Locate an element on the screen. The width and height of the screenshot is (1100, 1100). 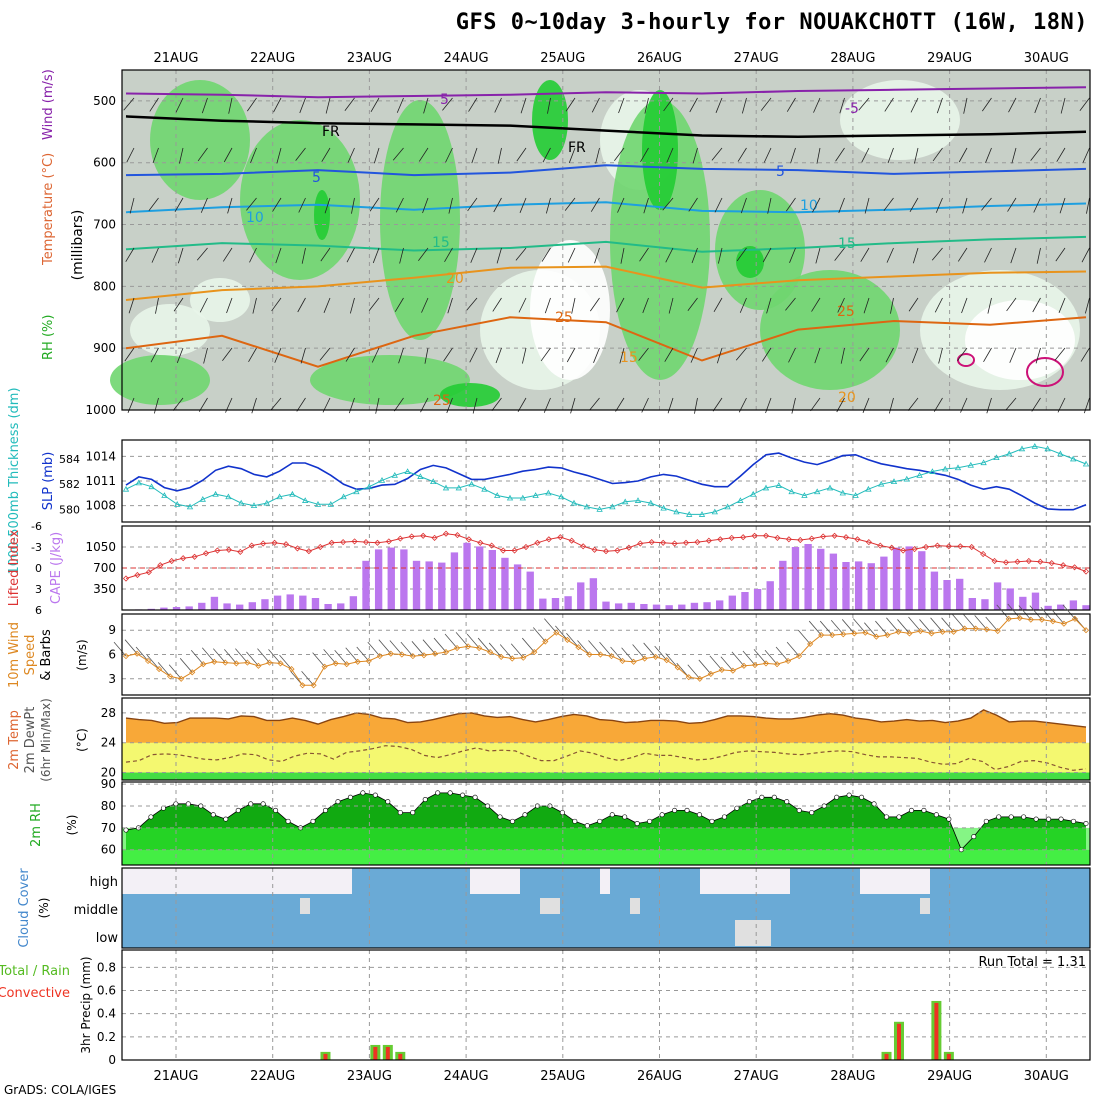
lifted-index-axis-label: Lifted Index is located at coordinates (14, 567).